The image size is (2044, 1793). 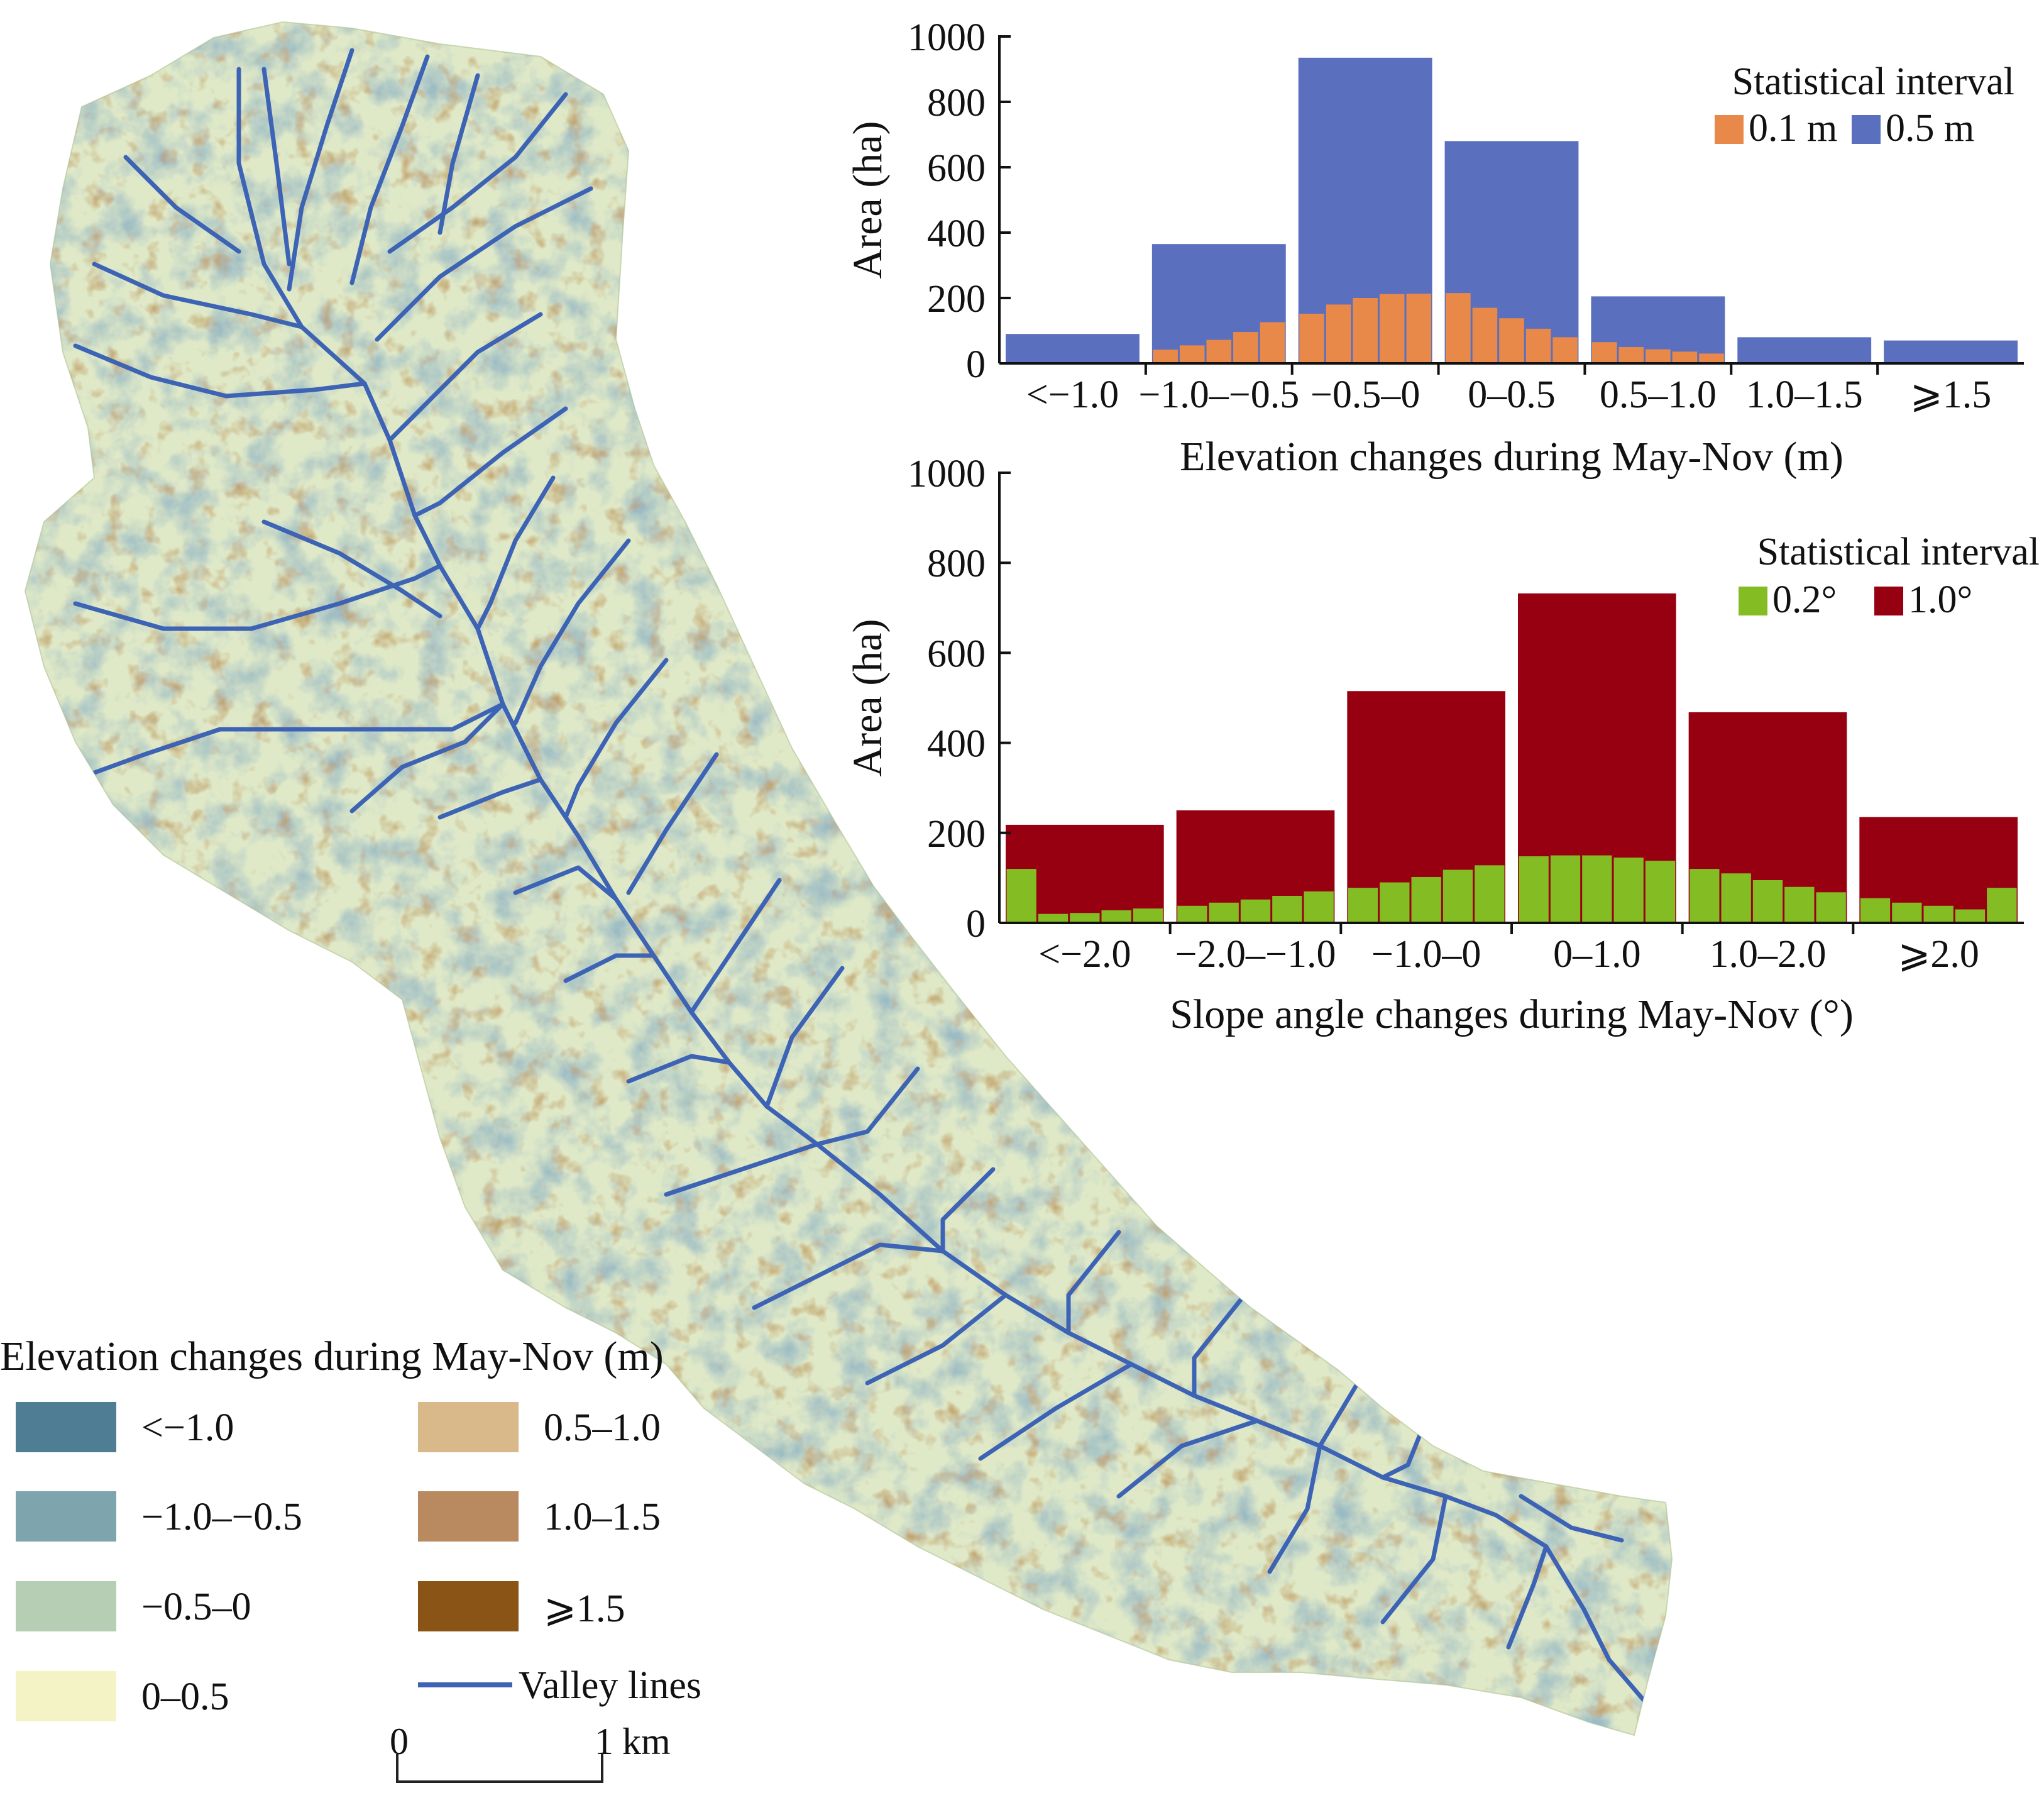 What do you see at coordinates (1729, 129) in the screenshot?
I see `legend-swatch-0.1m` at bounding box center [1729, 129].